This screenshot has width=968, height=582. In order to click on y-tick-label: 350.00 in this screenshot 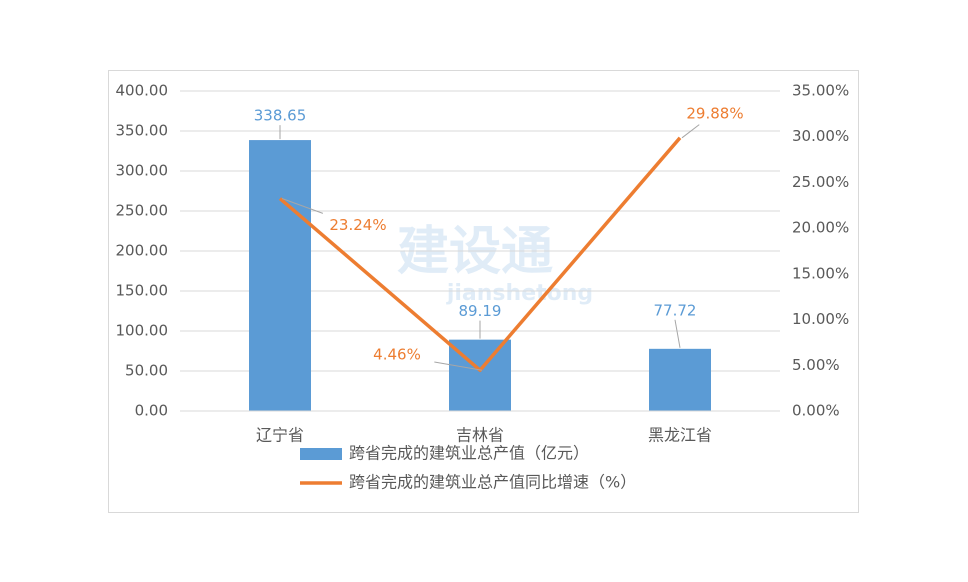, I will do `click(142, 131)`.